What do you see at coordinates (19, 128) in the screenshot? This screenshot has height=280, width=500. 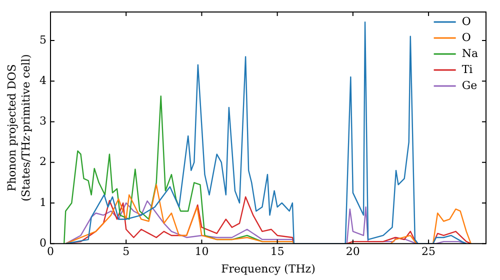 I see `y-axis-title: Phonon projected DOS (States/THz·primitive cell)` at bounding box center [19, 128].